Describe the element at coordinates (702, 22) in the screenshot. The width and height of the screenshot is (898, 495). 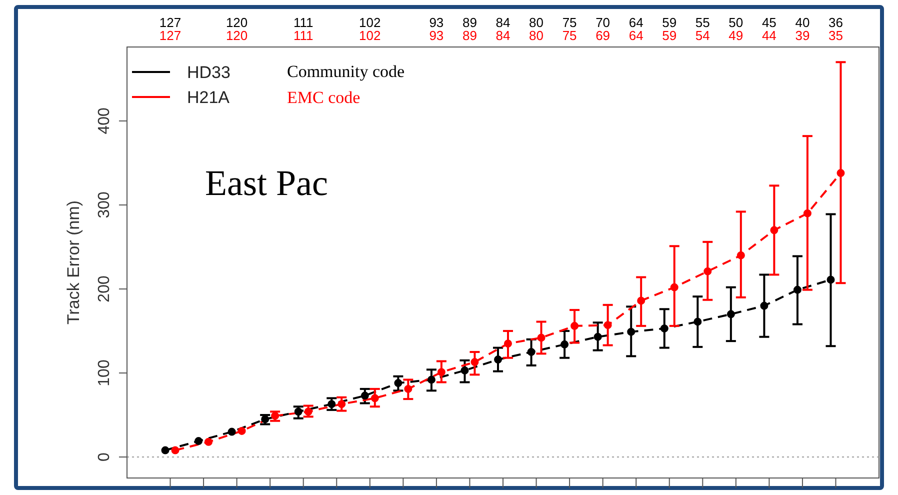
I see `text: 55` at that location.